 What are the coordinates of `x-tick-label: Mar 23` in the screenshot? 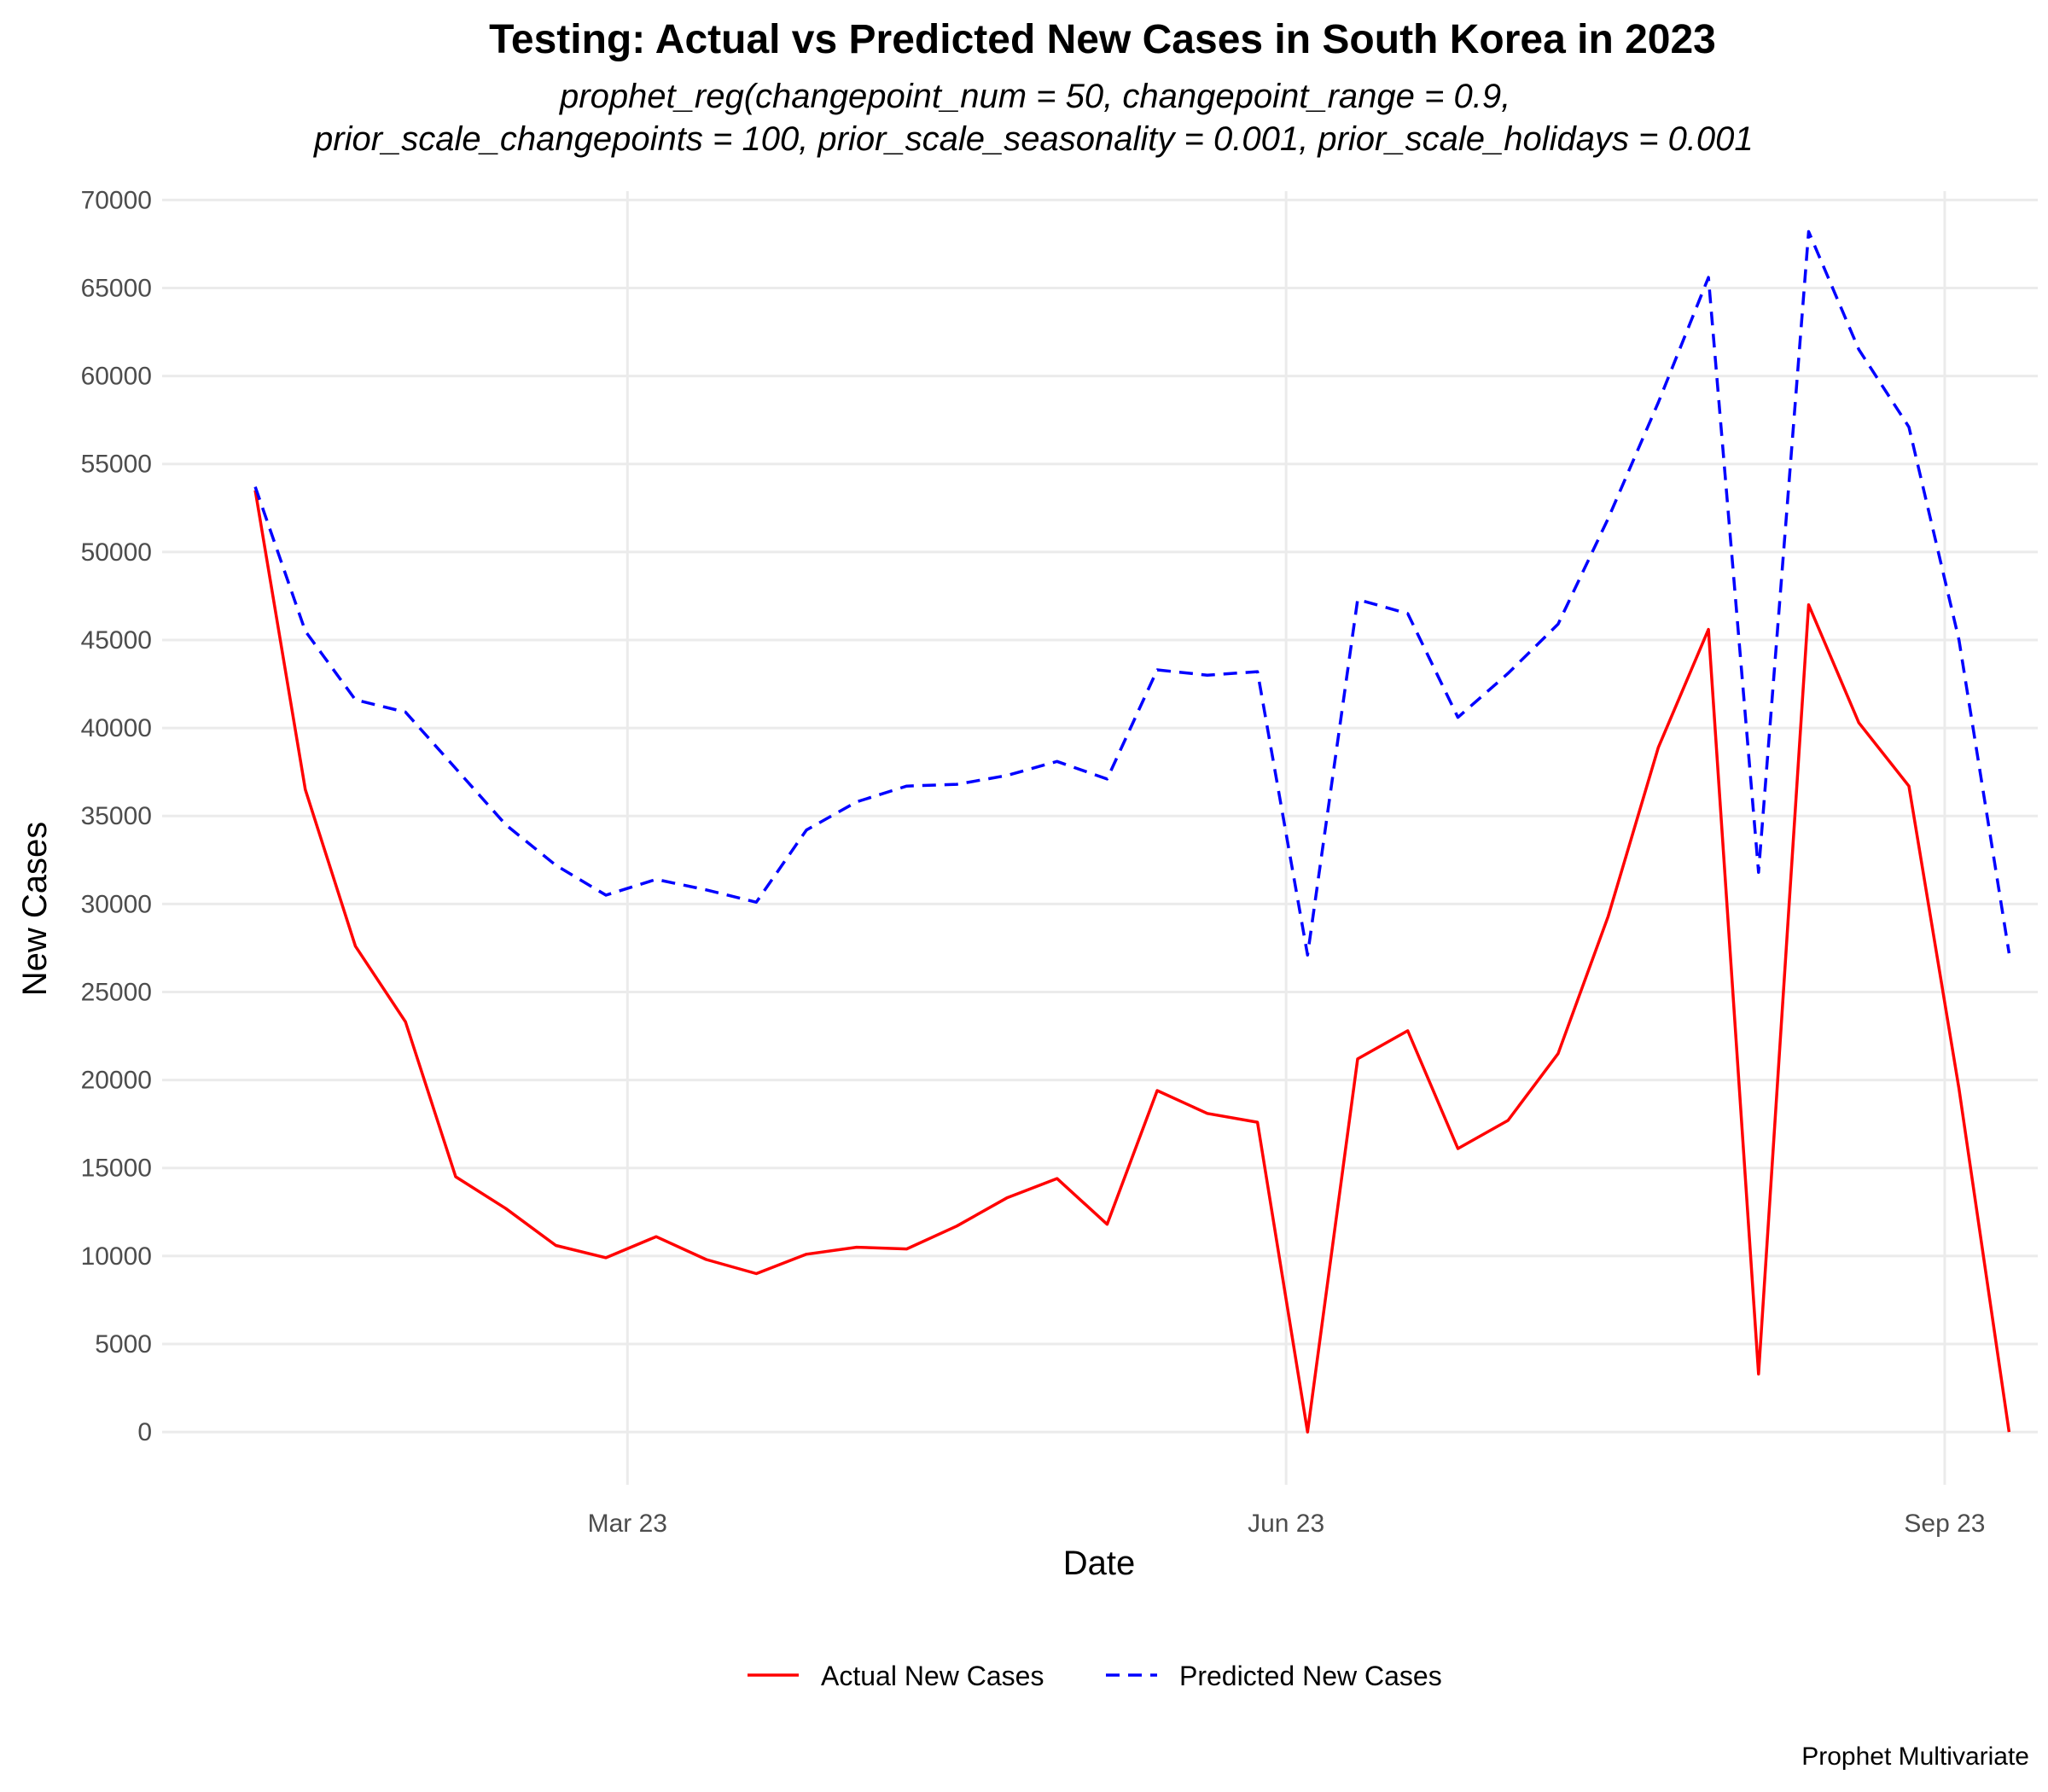 It's located at (627, 1524).